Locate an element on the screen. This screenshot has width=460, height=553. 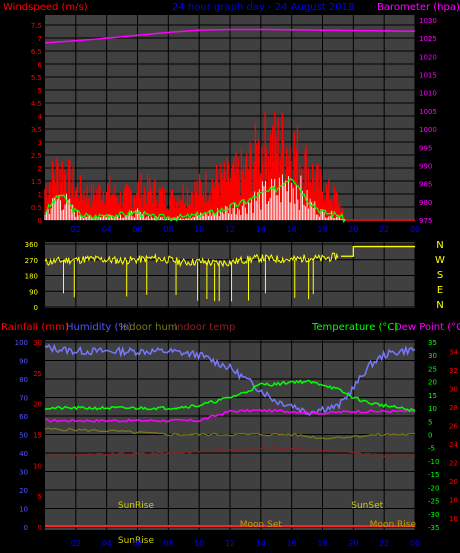
wind-y-tick: 1 is located at coordinates (40, 195).